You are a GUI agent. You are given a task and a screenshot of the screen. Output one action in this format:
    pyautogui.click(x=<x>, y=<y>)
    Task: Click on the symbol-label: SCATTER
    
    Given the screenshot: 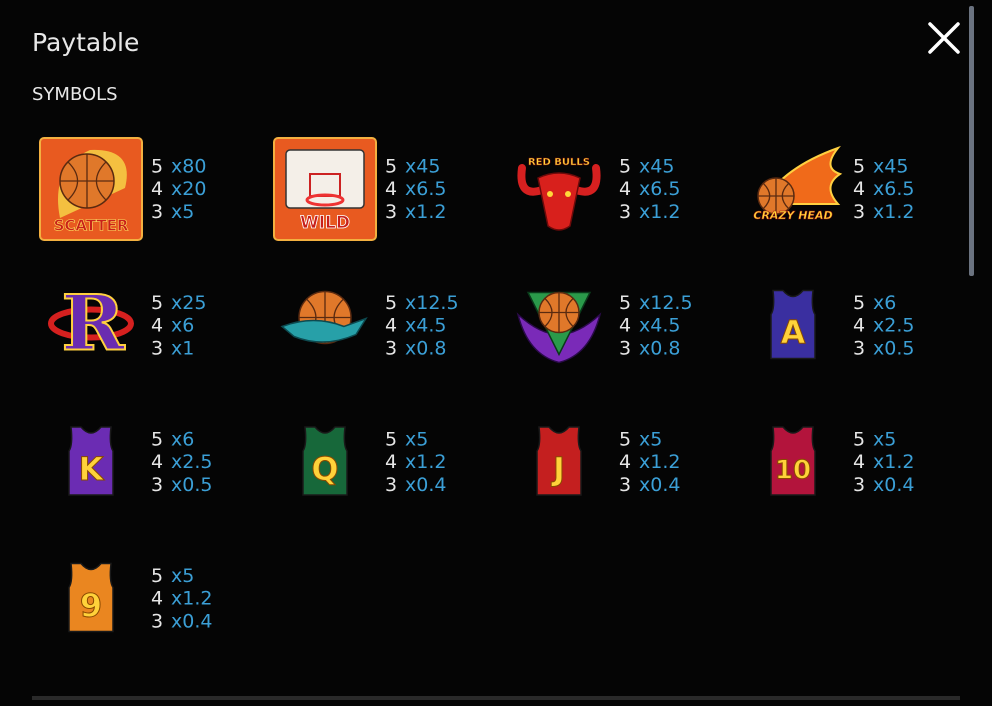 What is the action you would take?
    pyautogui.click(x=91, y=226)
    